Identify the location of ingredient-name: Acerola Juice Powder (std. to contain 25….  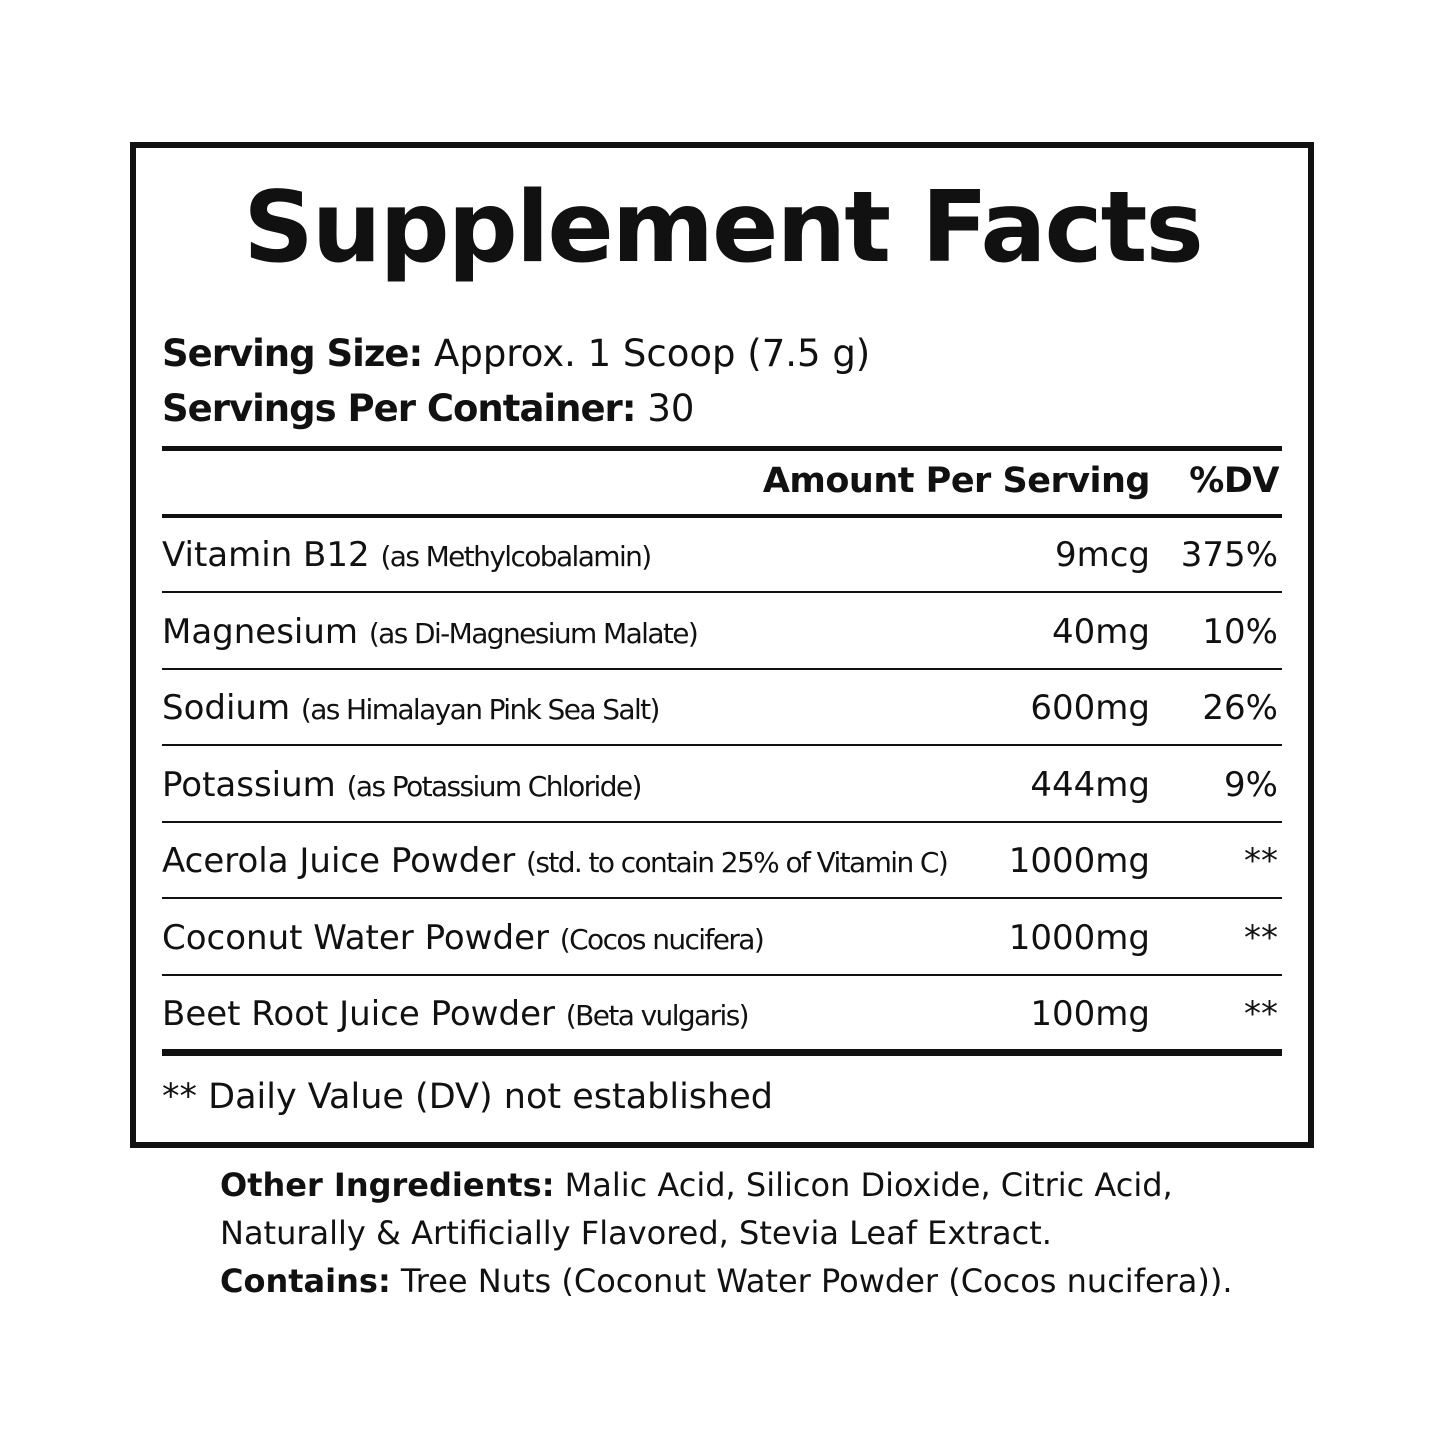
(555, 861).